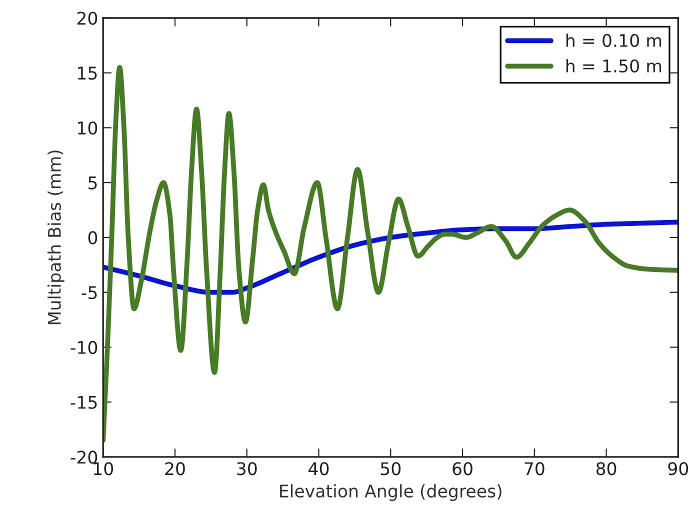  What do you see at coordinates (614, 41) in the screenshot?
I see `legend-label: h = 0.10 m` at bounding box center [614, 41].